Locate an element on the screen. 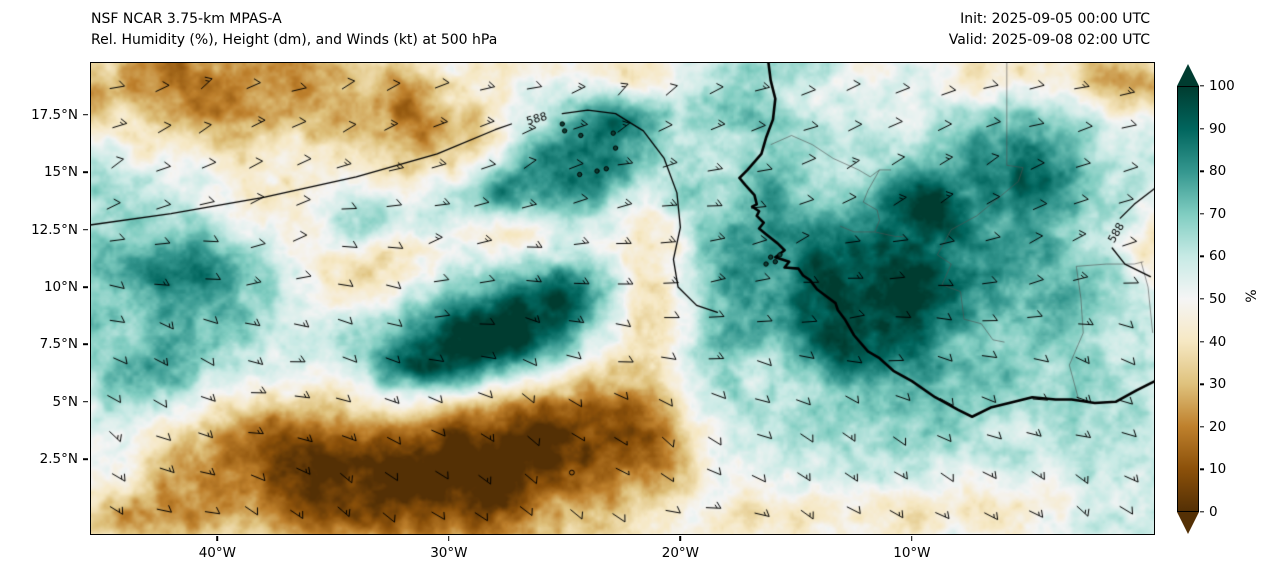 The height and width of the screenshot is (580, 1280). x-axis-tick-label: 20°W is located at coordinates (680, 553).